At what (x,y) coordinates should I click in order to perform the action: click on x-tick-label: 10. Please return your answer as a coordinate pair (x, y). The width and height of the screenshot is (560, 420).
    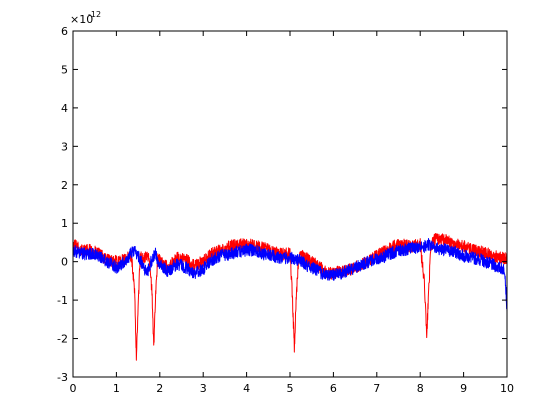
    Looking at the image, I should click on (507, 388).